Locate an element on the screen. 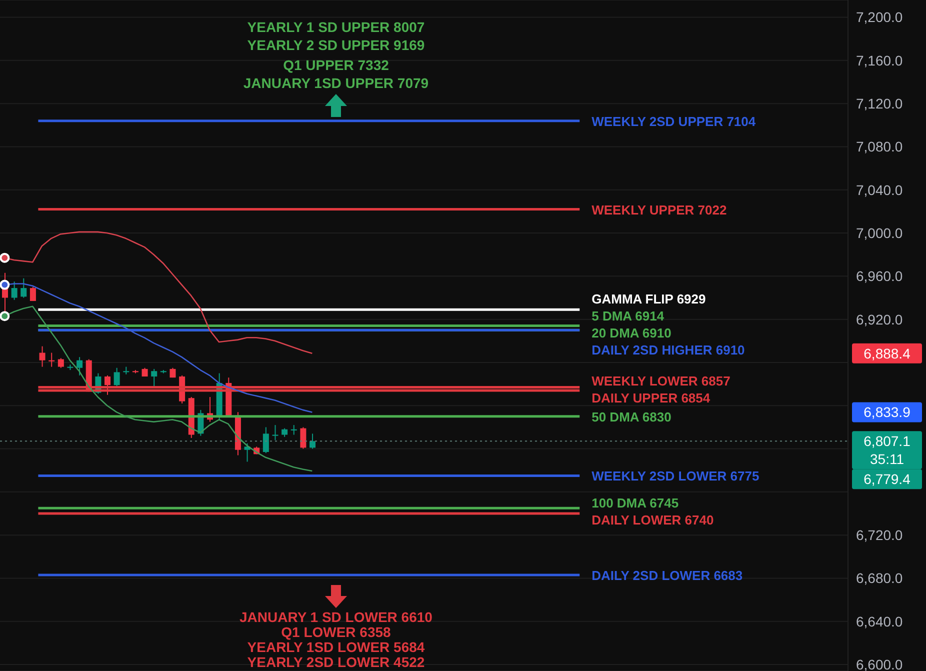  text: 35:11 is located at coordinates (887, 459).